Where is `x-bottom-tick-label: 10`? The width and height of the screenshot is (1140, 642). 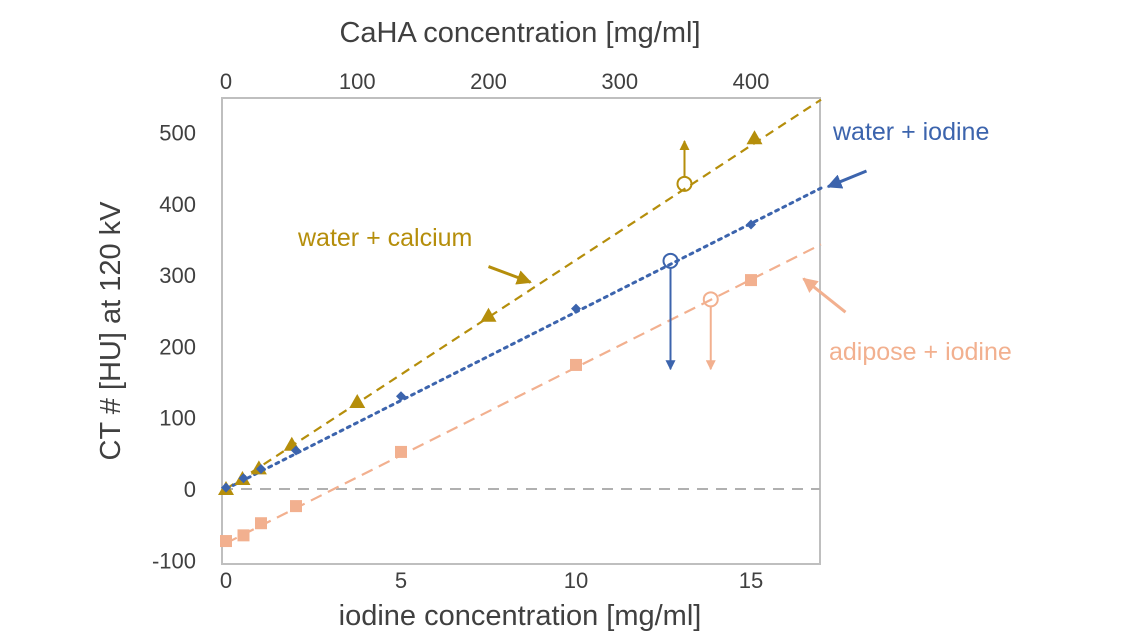
x-bottom-tick-label: 10 is located at coordinates (576, 580).